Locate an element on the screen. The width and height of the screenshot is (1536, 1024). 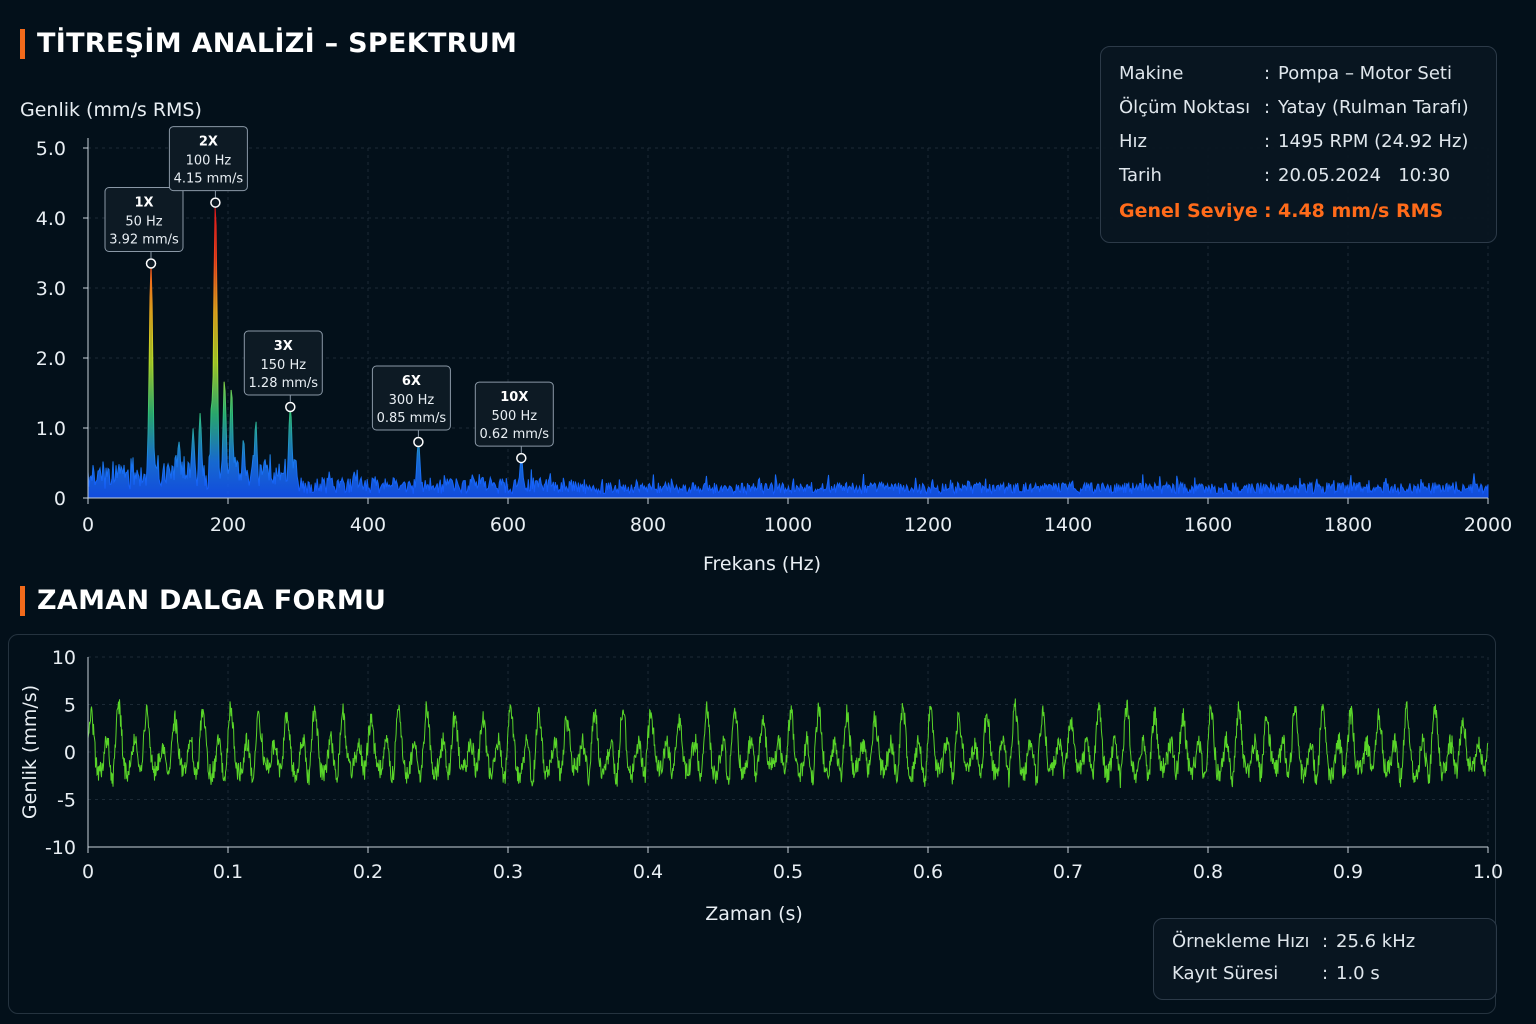
peak-frequency-label: 50 Hz is located at coordinates (143, 222).